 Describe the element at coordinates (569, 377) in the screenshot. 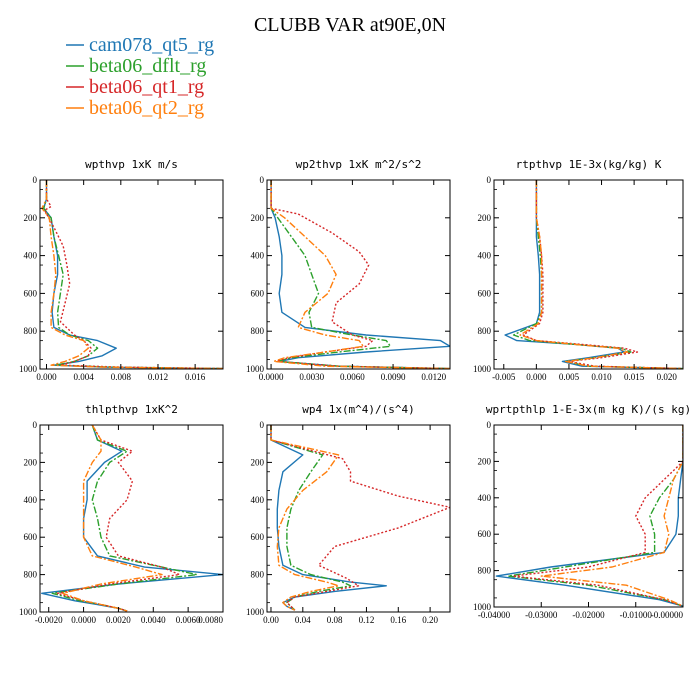

I see `x-tick-label: 0.005` at that location.